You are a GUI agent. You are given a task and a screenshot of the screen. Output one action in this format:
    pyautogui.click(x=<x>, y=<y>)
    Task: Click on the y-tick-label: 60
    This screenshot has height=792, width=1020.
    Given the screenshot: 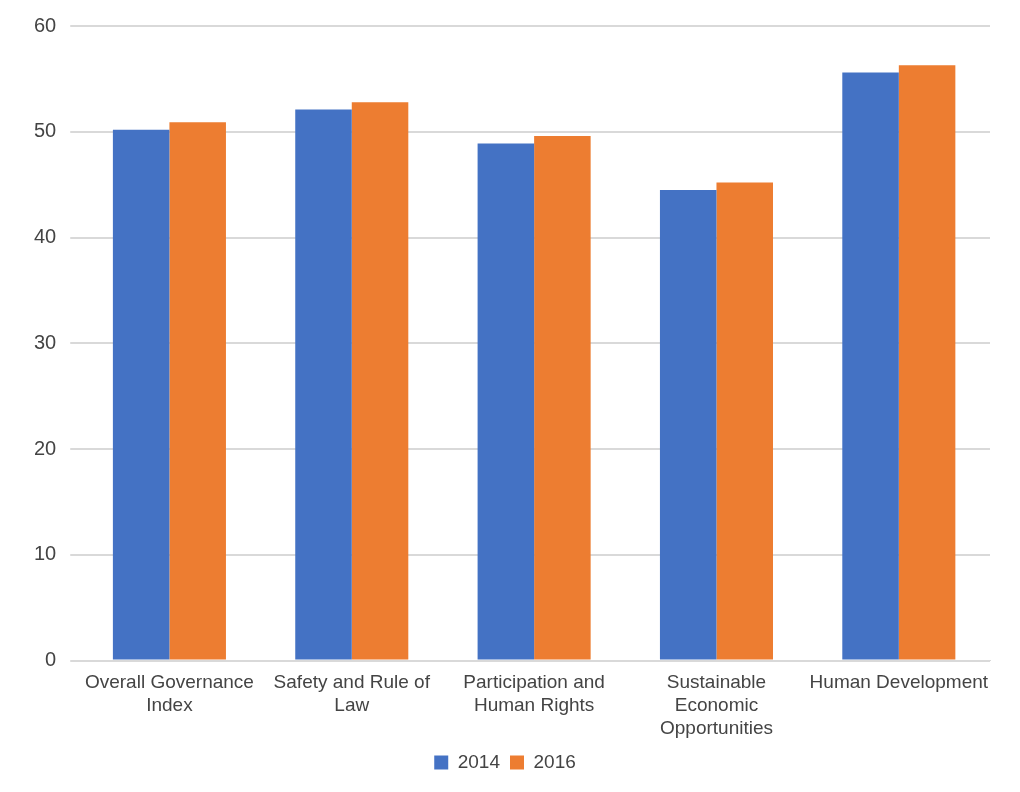 What is the action you would take?
    pyautogui.click(x=45, y=24)
    